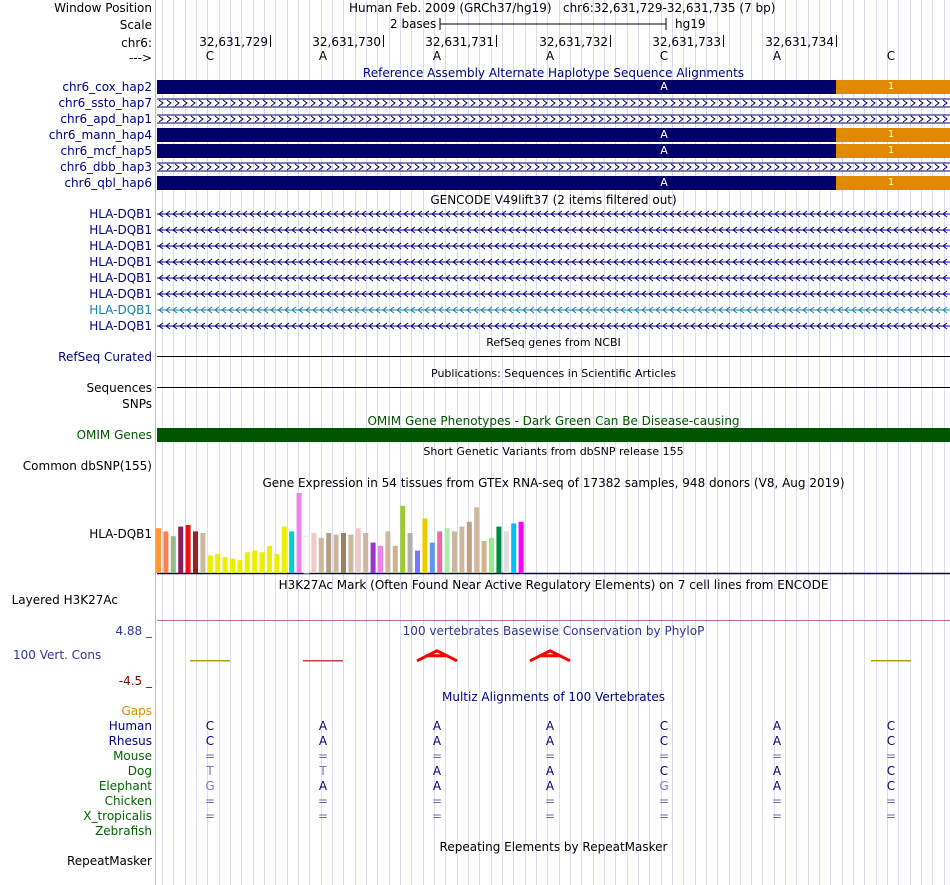 The height and width of the screenshot is (885, 950). What do you see at coordinates (109, 861) in the screenshot?
I see `repeatmasker-label: RepeatMasker` at bounding box center [109, 861].